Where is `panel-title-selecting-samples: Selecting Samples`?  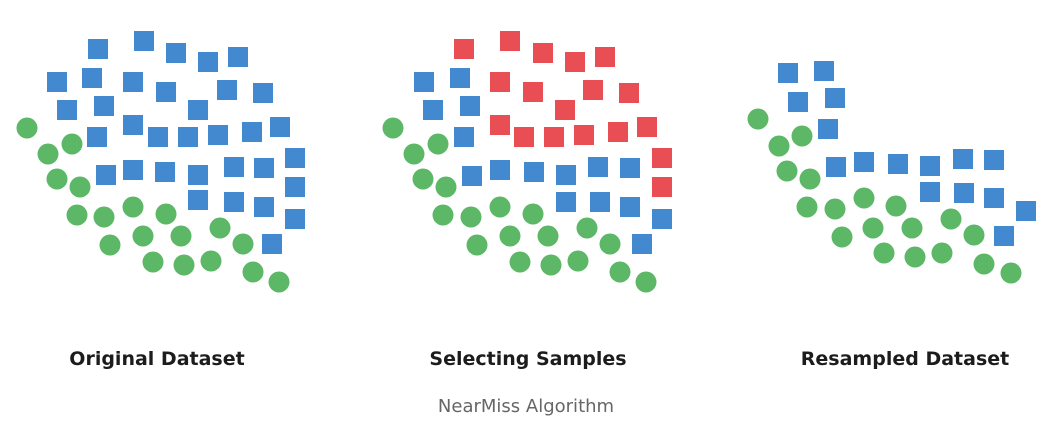
panel-title-selecting-samples: Selecting Samples is located at coordinates (528, 359).